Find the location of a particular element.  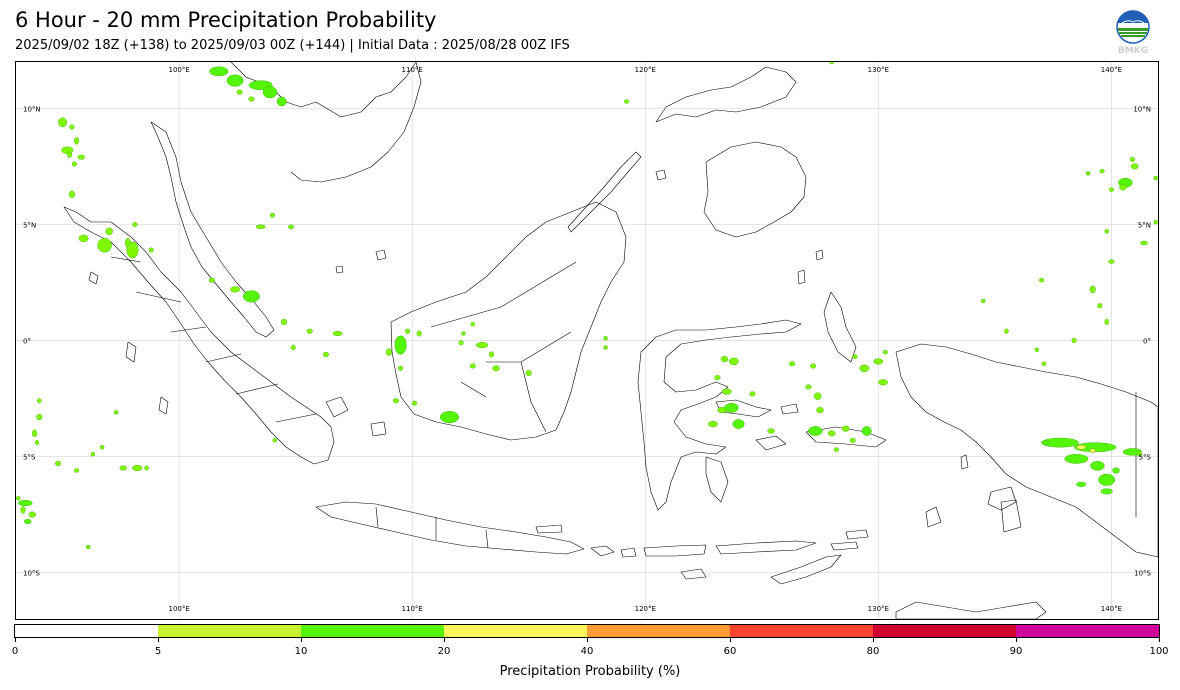

colorbar-segment is located at coordinates (86, 631).